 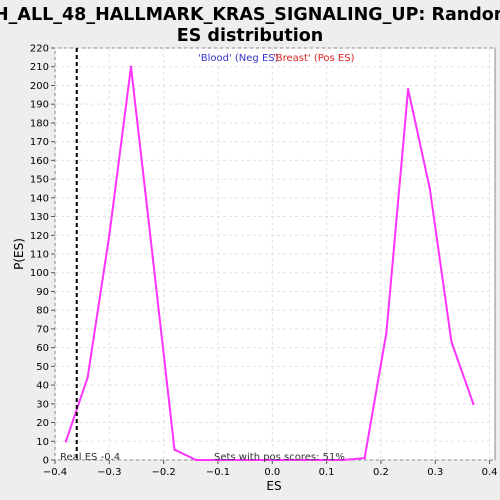 What do you see at coordinates (39, 49) in the screenshot?
I see `y-tick-label: 220` at bounding box center [39, 49].